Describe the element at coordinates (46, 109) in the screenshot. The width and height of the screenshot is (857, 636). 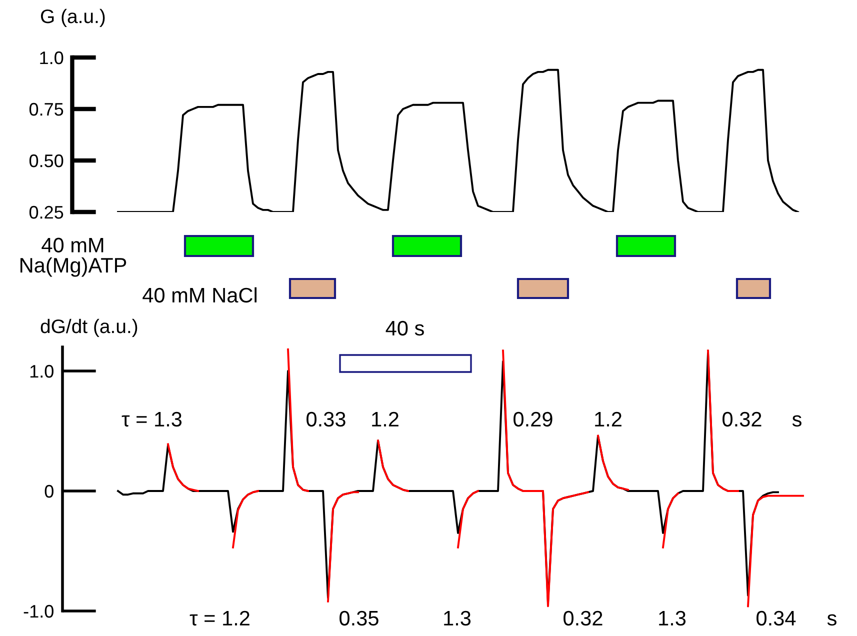
I see `y-tick-label: 0.75` at that location.